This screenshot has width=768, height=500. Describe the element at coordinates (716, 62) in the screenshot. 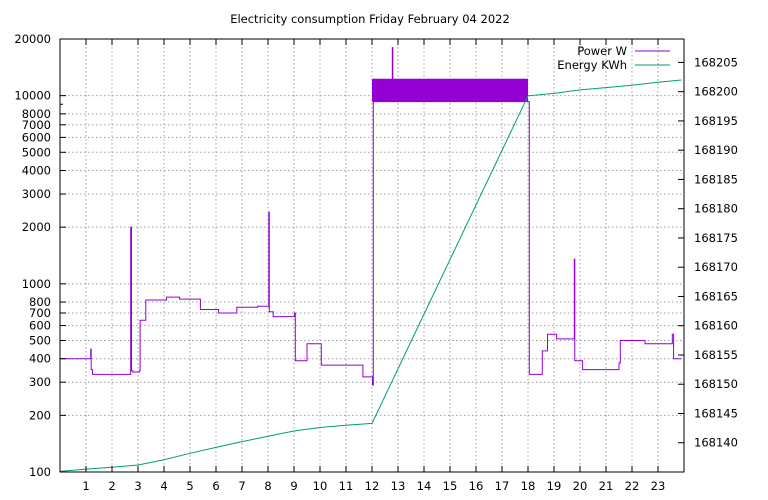

I see `y2-tick-label: 168205` at that location.